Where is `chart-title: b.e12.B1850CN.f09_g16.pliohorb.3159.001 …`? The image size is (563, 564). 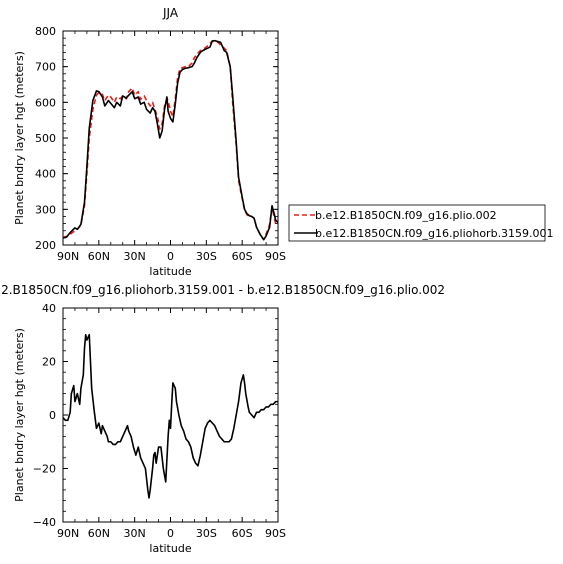
chart-title: b.e12.B1850CN.f09_g16.pliohorb.3159.001 … is located at coordinates (222, 290).